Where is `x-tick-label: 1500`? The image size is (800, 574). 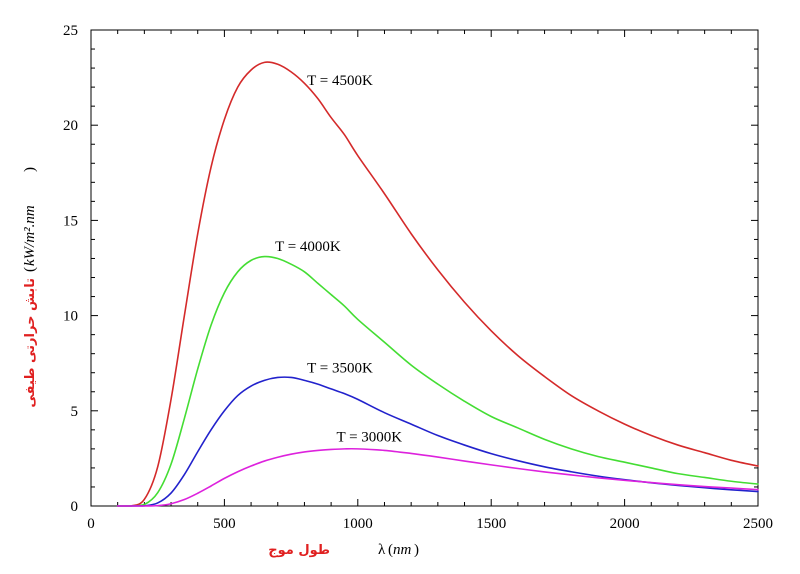 x-tick-label: 1500 is located at coordinates (491, 524).